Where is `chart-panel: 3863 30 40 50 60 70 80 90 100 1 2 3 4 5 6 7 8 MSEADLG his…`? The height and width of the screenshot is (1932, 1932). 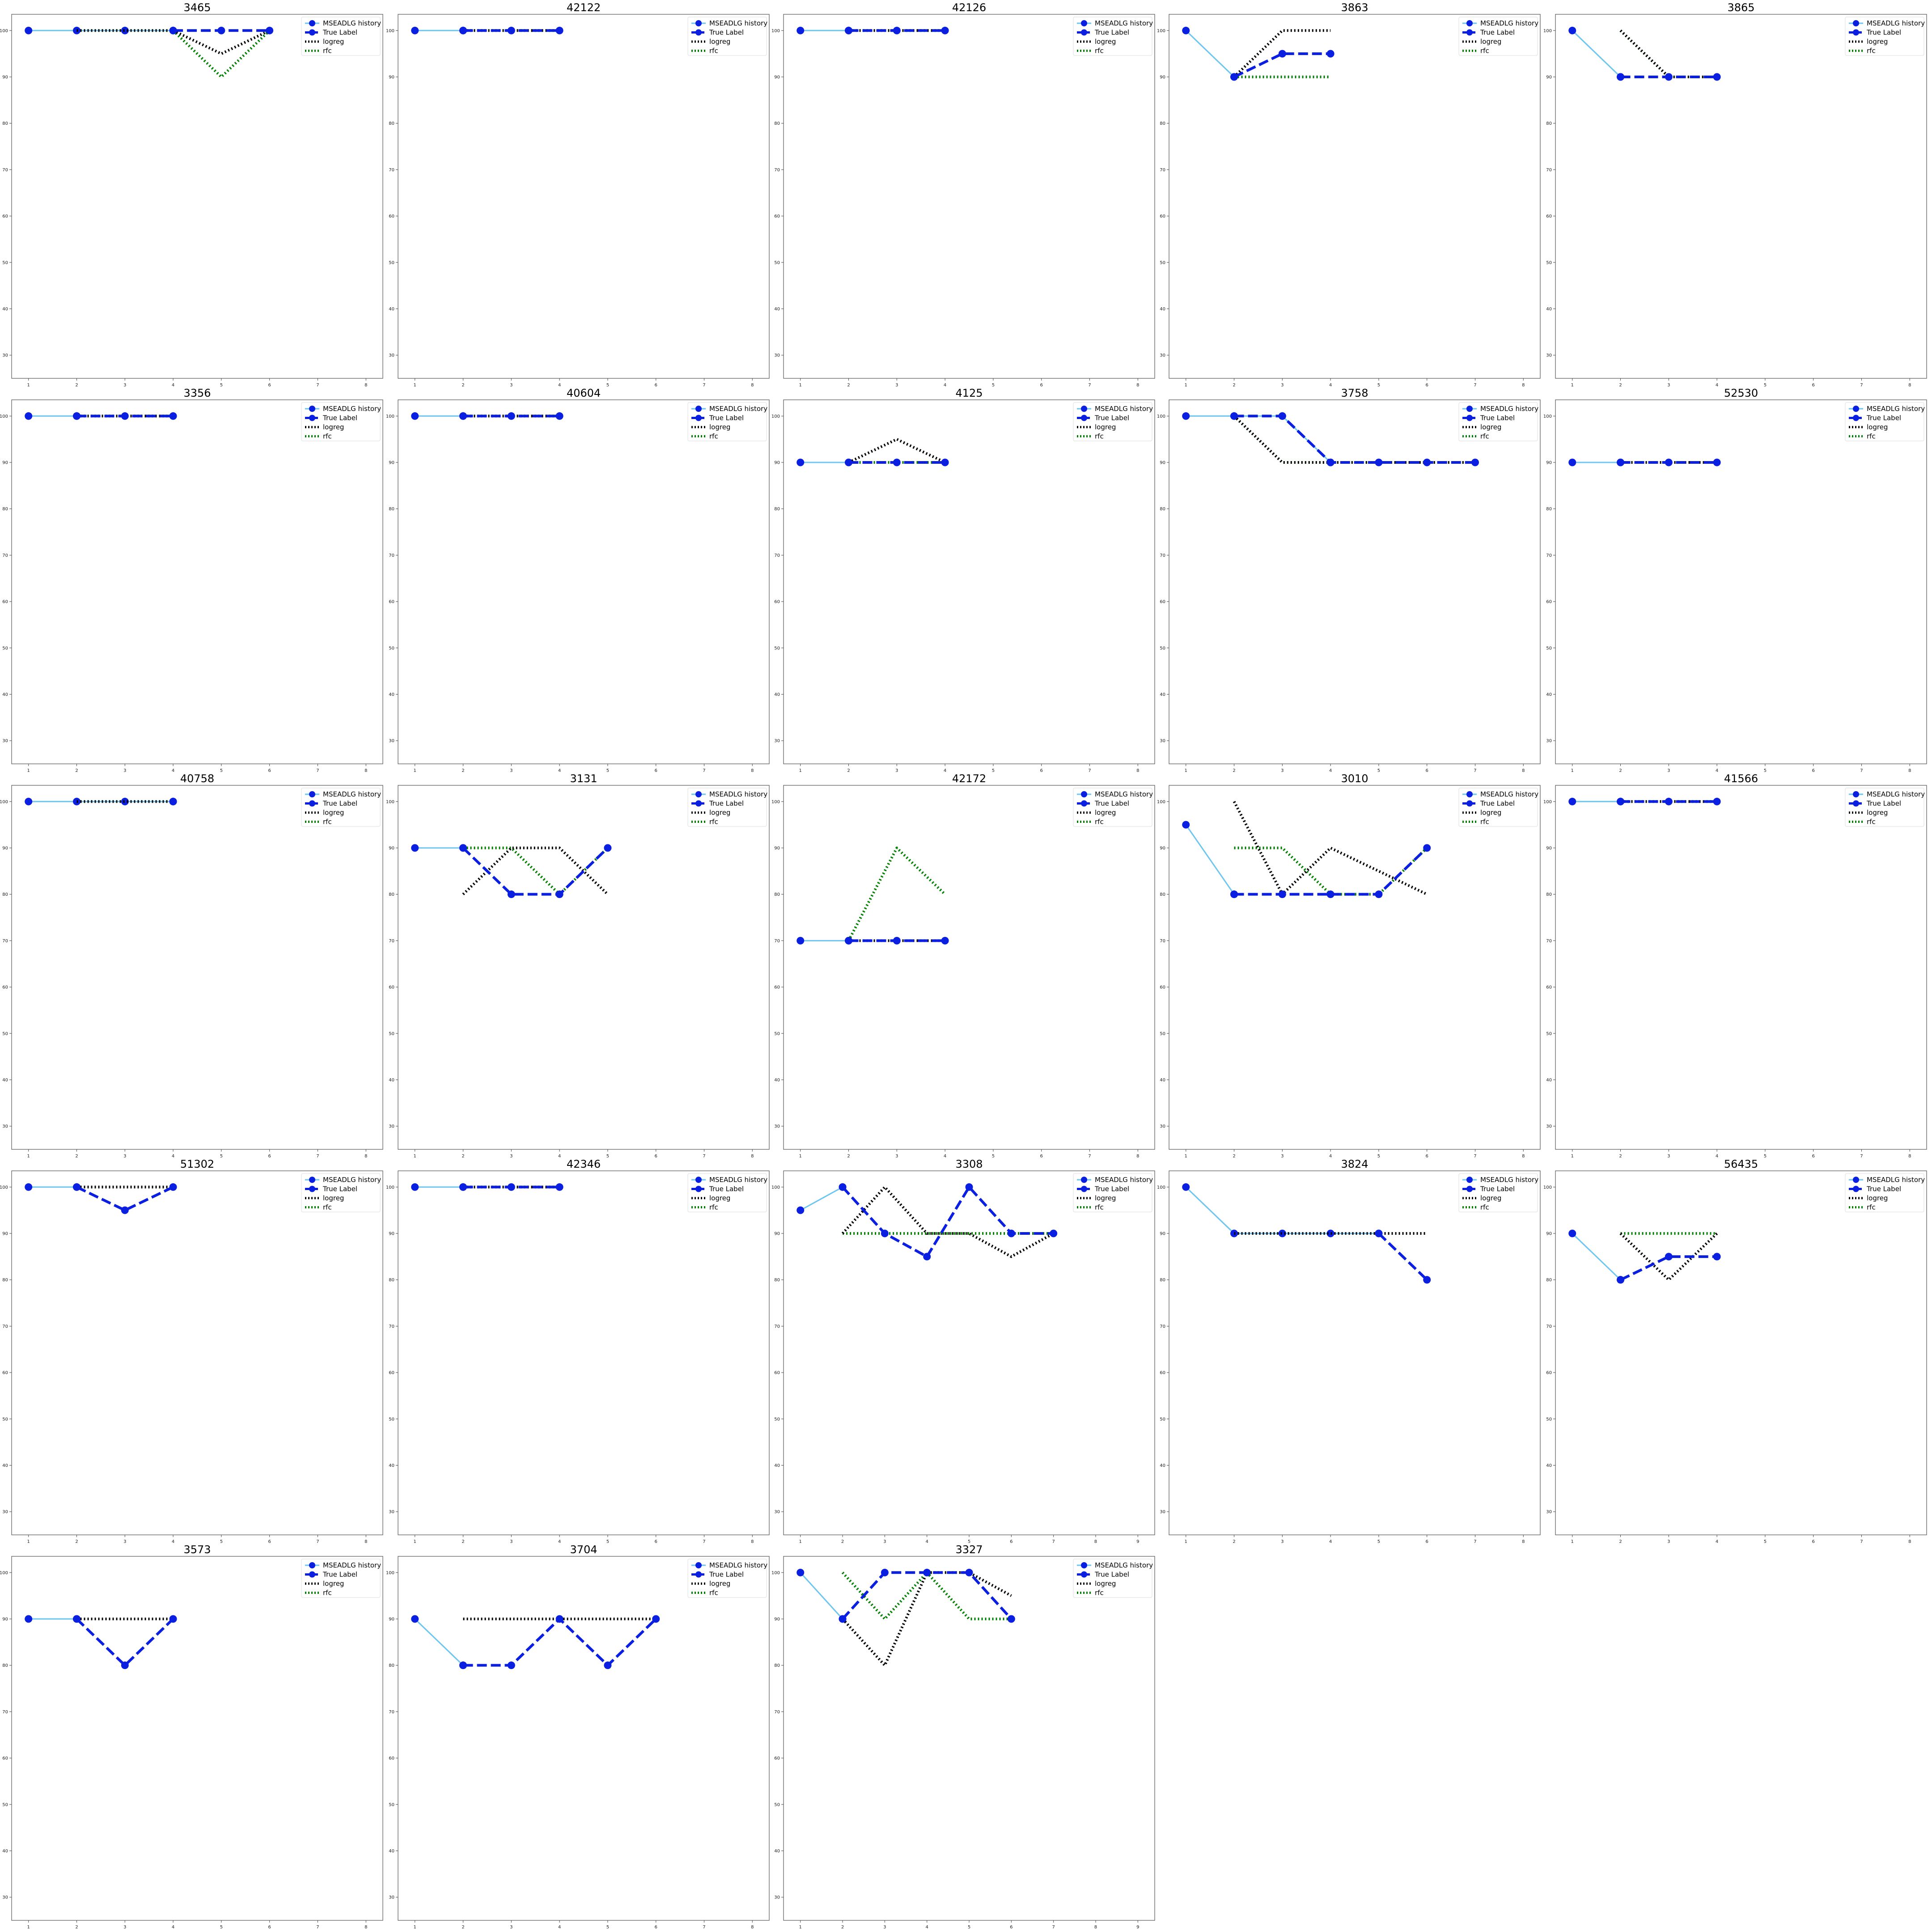
chart-panel: 3863 30 40 50 60 70 80 90 100 1 2 3 4 5 6 7 8 MSEADLG his… is located at coordinates (1349, 194).